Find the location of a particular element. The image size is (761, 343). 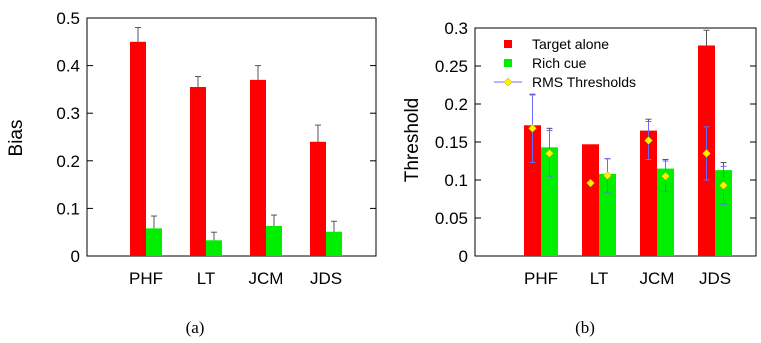

legend-swatch-rms is located at coordinates (508, 82).